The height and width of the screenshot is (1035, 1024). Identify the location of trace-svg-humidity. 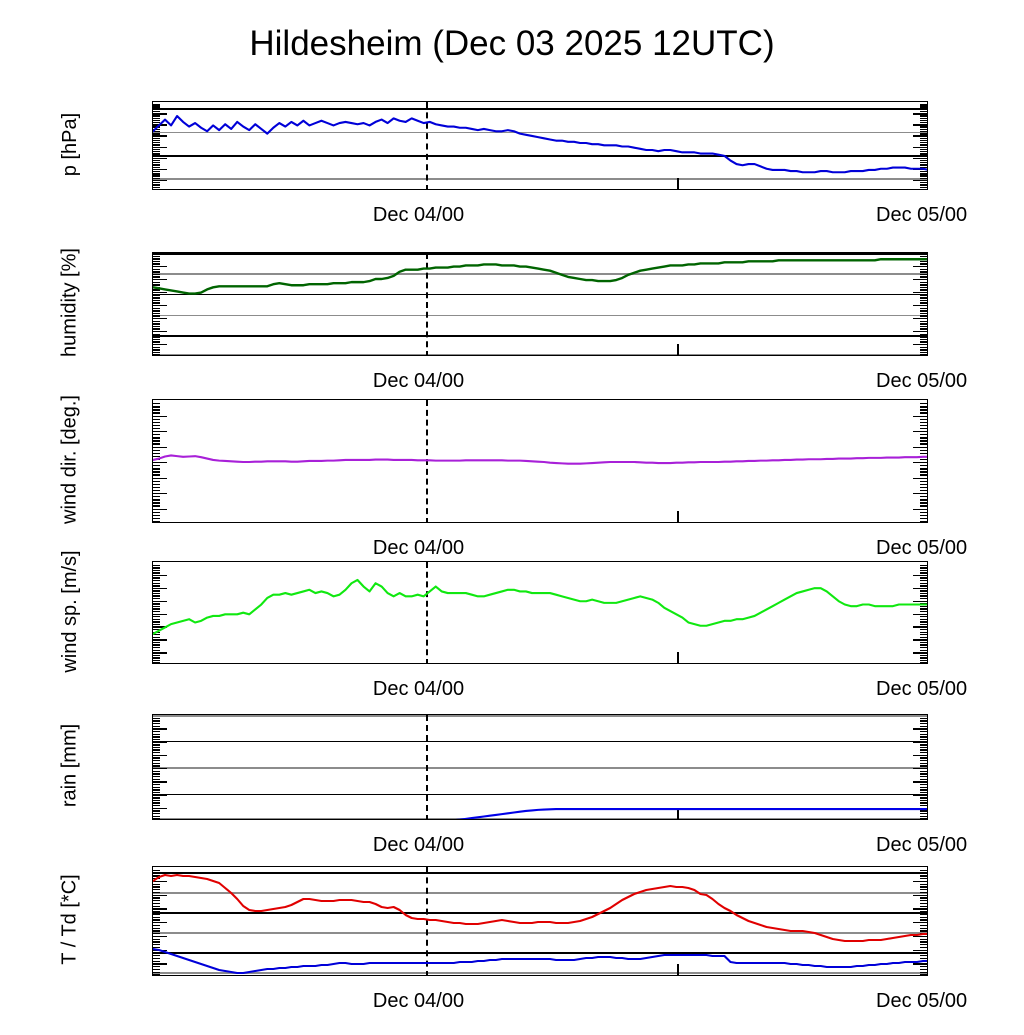
(540, 276).